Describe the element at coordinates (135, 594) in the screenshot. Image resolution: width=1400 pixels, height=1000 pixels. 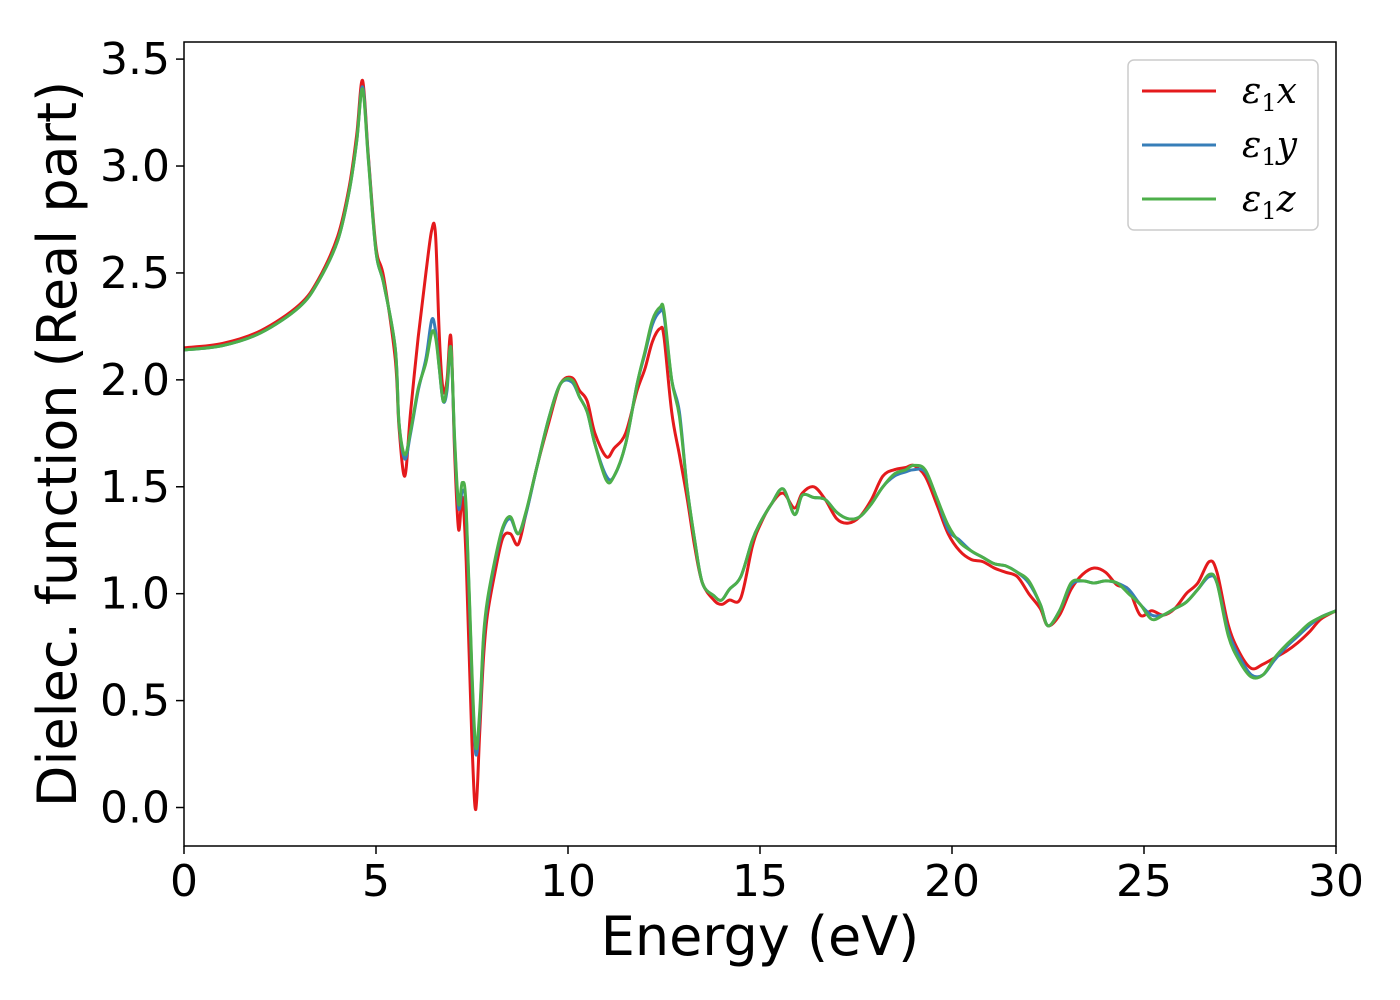
I see `y-tick-label: 1.0` at that location.